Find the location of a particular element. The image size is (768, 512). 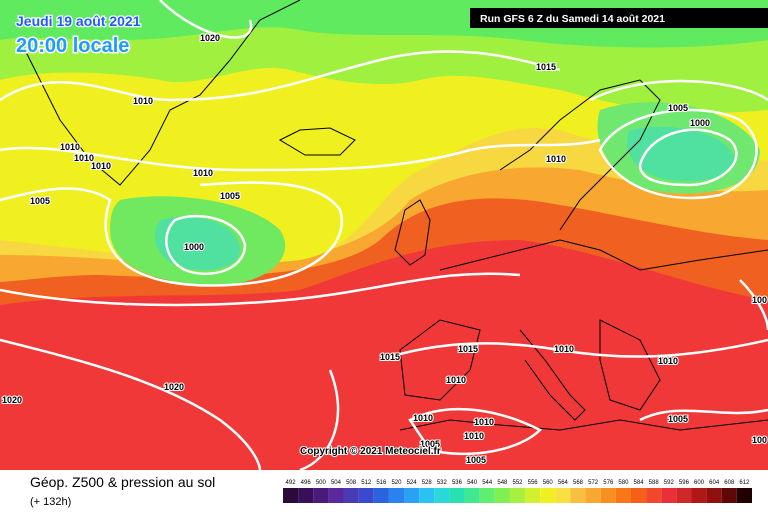

scale-label: 504 is located at coordinates (336, 483).